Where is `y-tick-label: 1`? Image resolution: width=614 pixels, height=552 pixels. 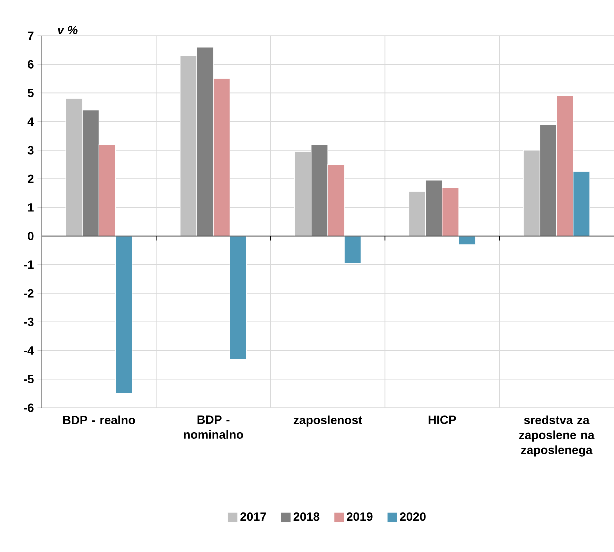
y-tick-label: 1 is located at coordinates (31, 208).